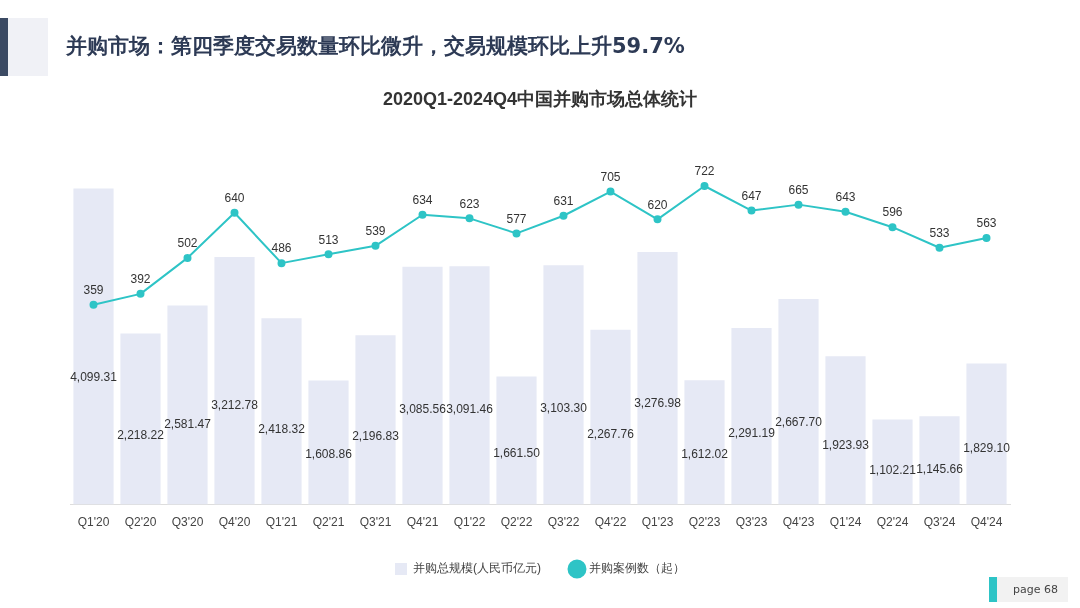  What do you see at coordinates (845, 522) in the screenshot?
I see `x-tick-label: Q1'24` at bounding box center [845, 522].